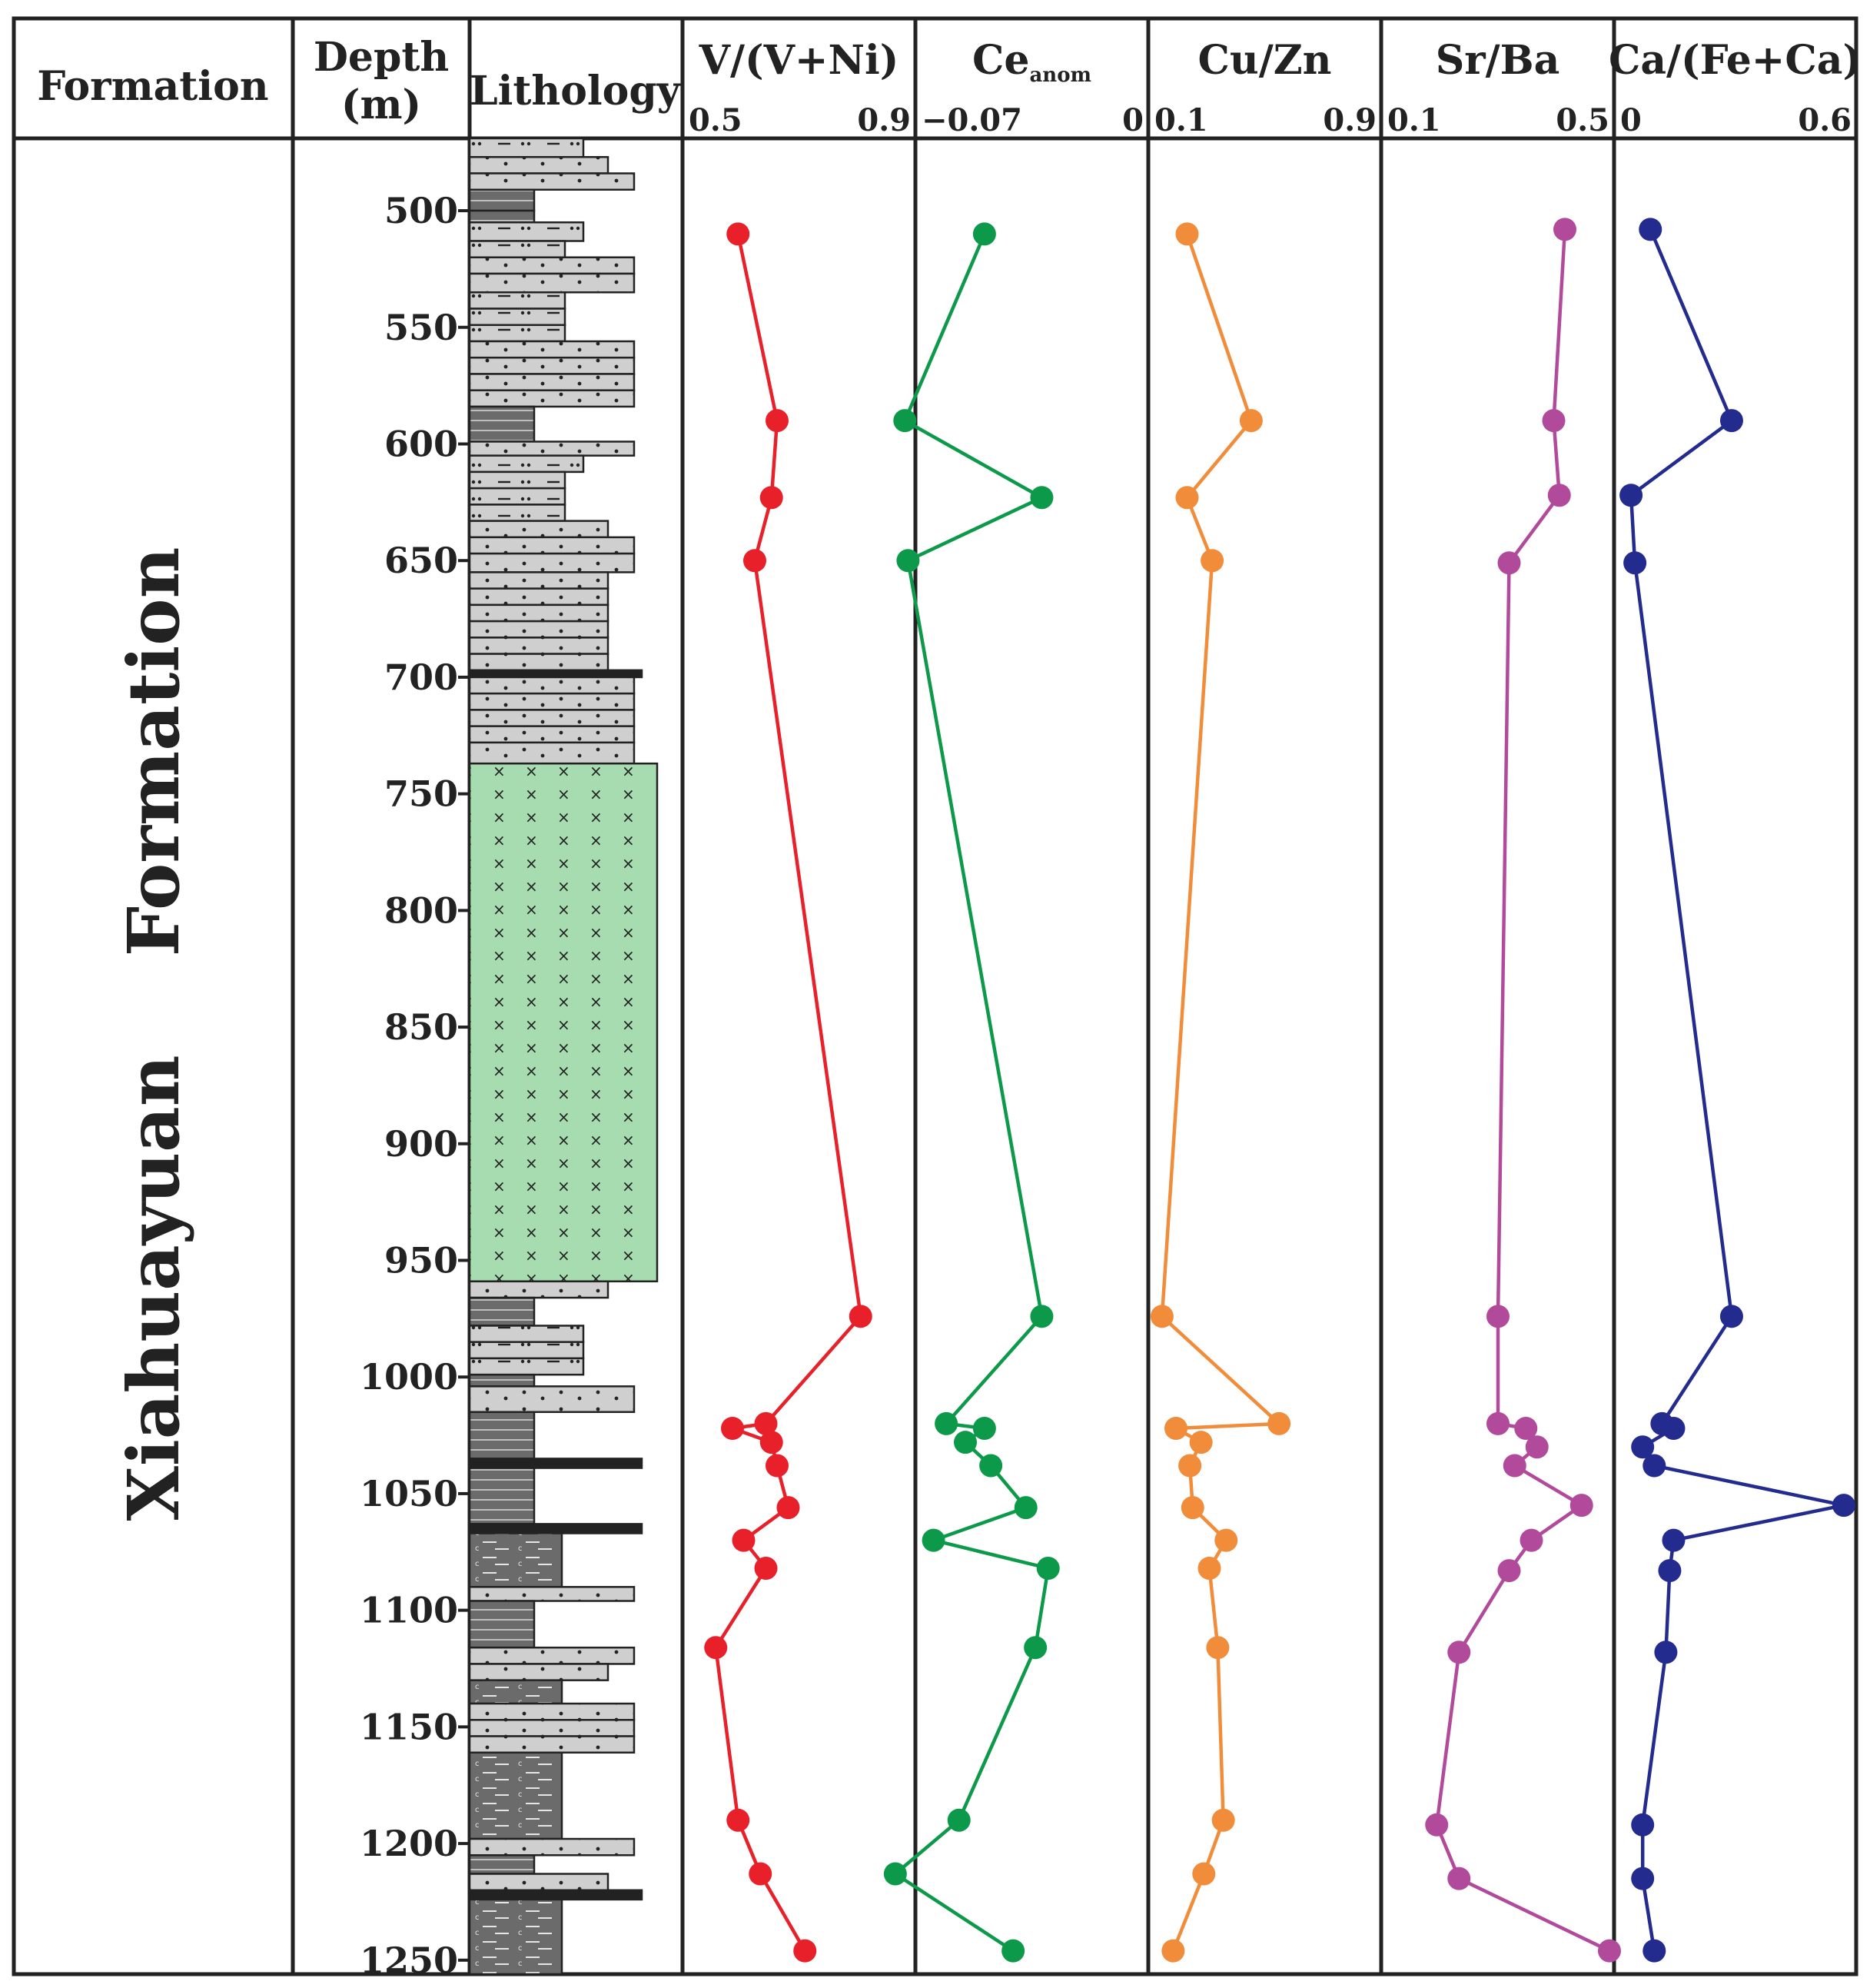  I want to click on depth-tick-label: 800, so click(421, 910).